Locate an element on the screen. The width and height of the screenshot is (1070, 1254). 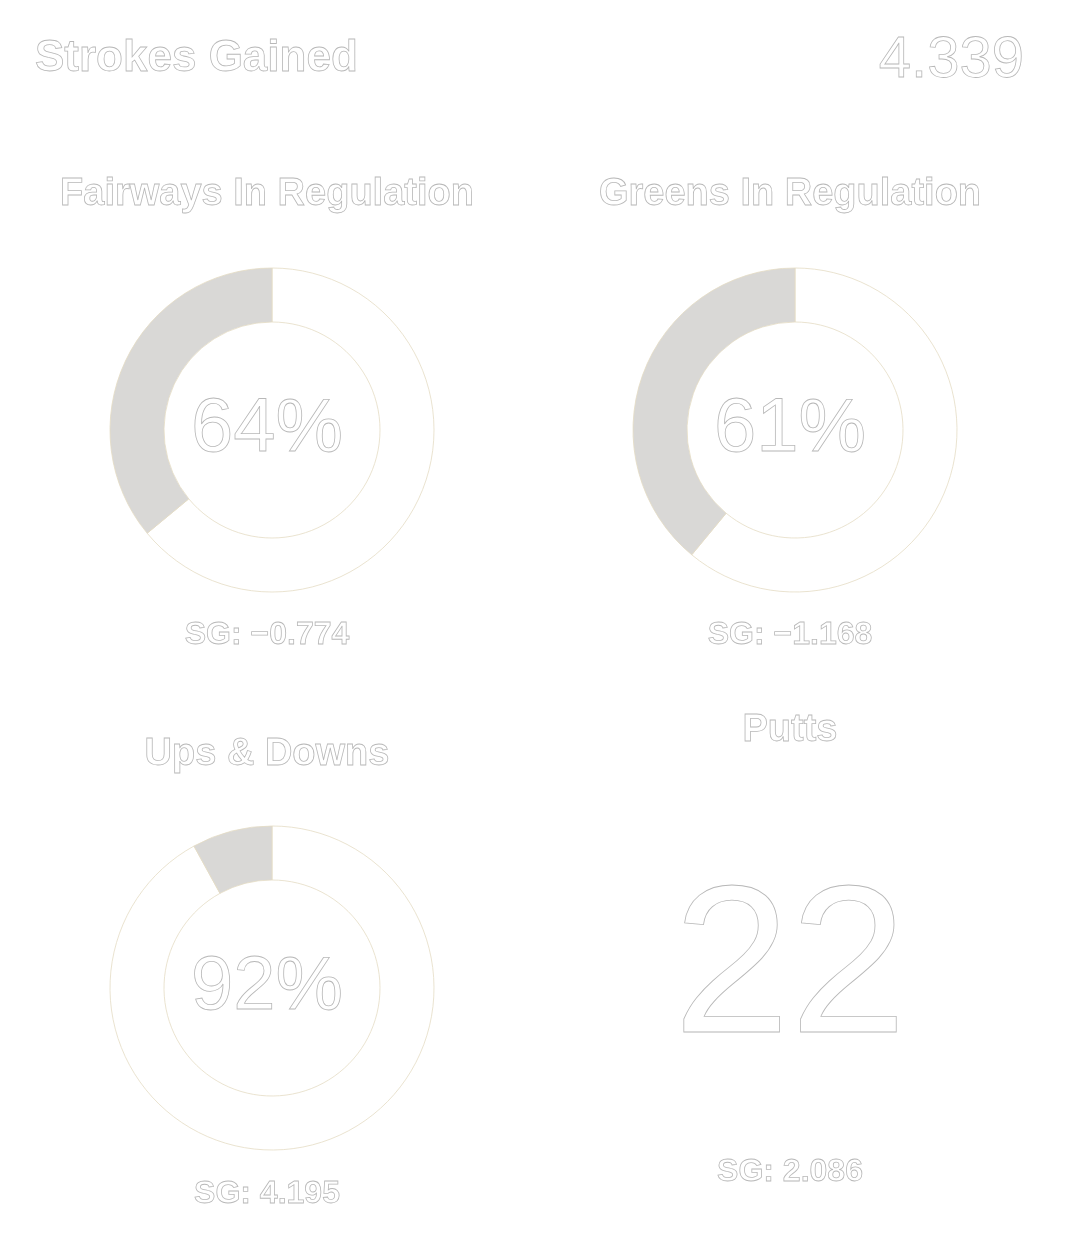
donut-slice is located at coordinates (272, 988).